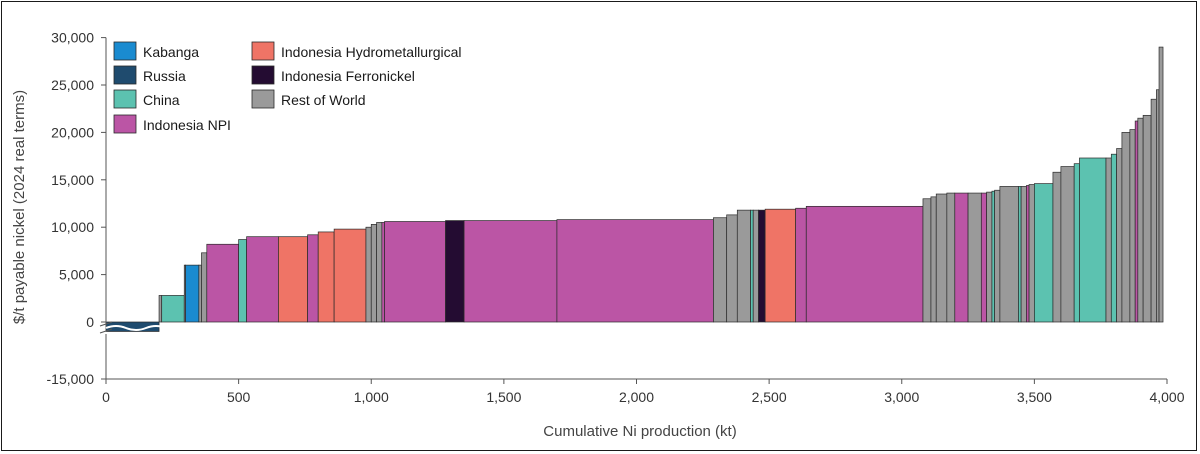 This screenshot has width=1200, height=454. What do you see at coordinates (19, 207) in the screenshot?
I see `y-axis-title: $/t payable nickel (2024 real terms)` at bounding box center [19, 207].